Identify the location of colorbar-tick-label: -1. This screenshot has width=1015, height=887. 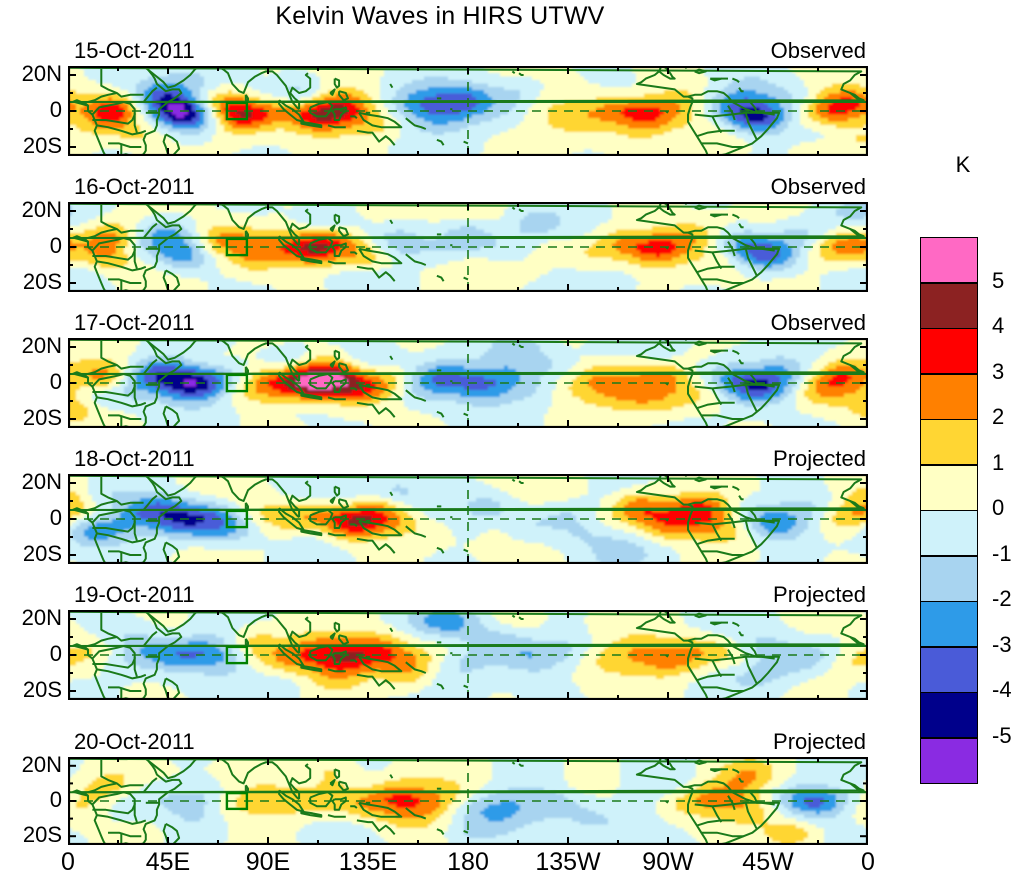
(1002, 554).